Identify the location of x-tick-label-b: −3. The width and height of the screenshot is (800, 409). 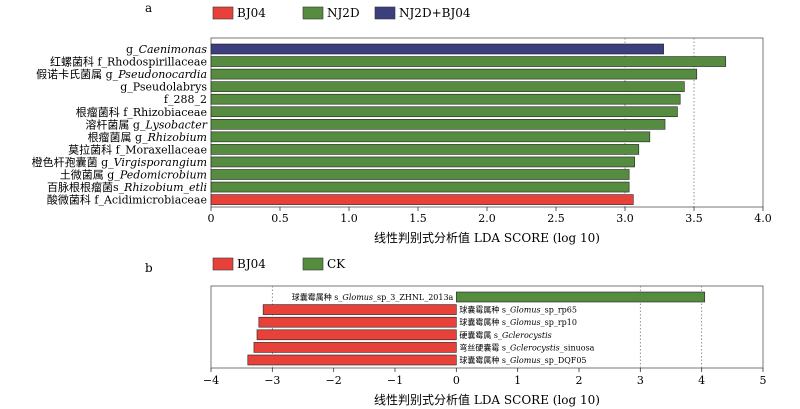
(272, 380).